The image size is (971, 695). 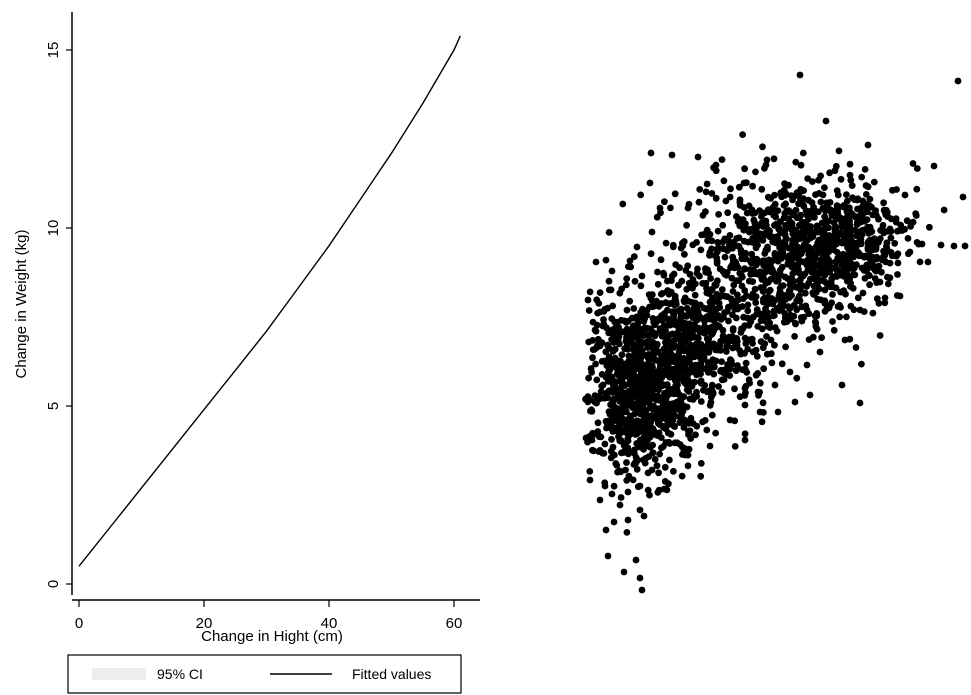 What do you see at coordinates (58, 315) in the screenshot?
I see `y-ticks: 0 5 10 15` at bounding box center [58, 315].